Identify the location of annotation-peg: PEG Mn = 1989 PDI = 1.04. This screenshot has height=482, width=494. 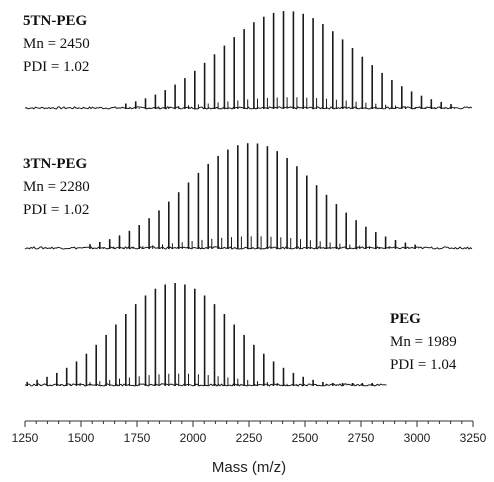
(423, 342).